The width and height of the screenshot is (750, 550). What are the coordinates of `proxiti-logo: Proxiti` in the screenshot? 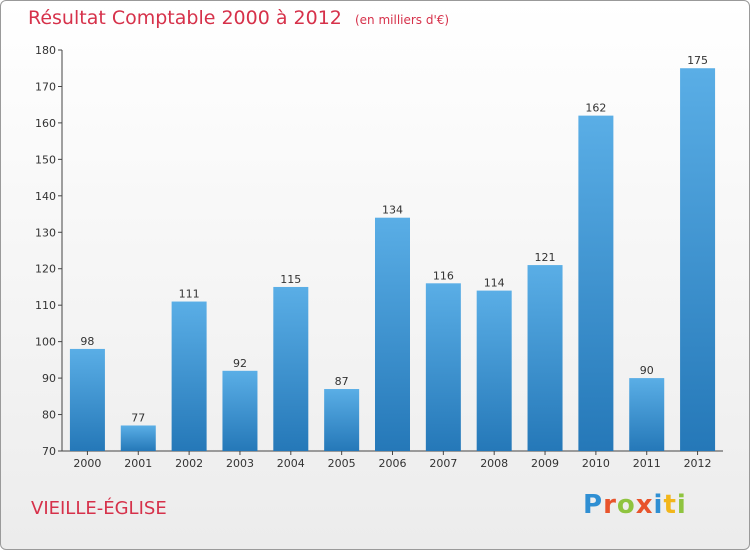 It's located at (635, 505).